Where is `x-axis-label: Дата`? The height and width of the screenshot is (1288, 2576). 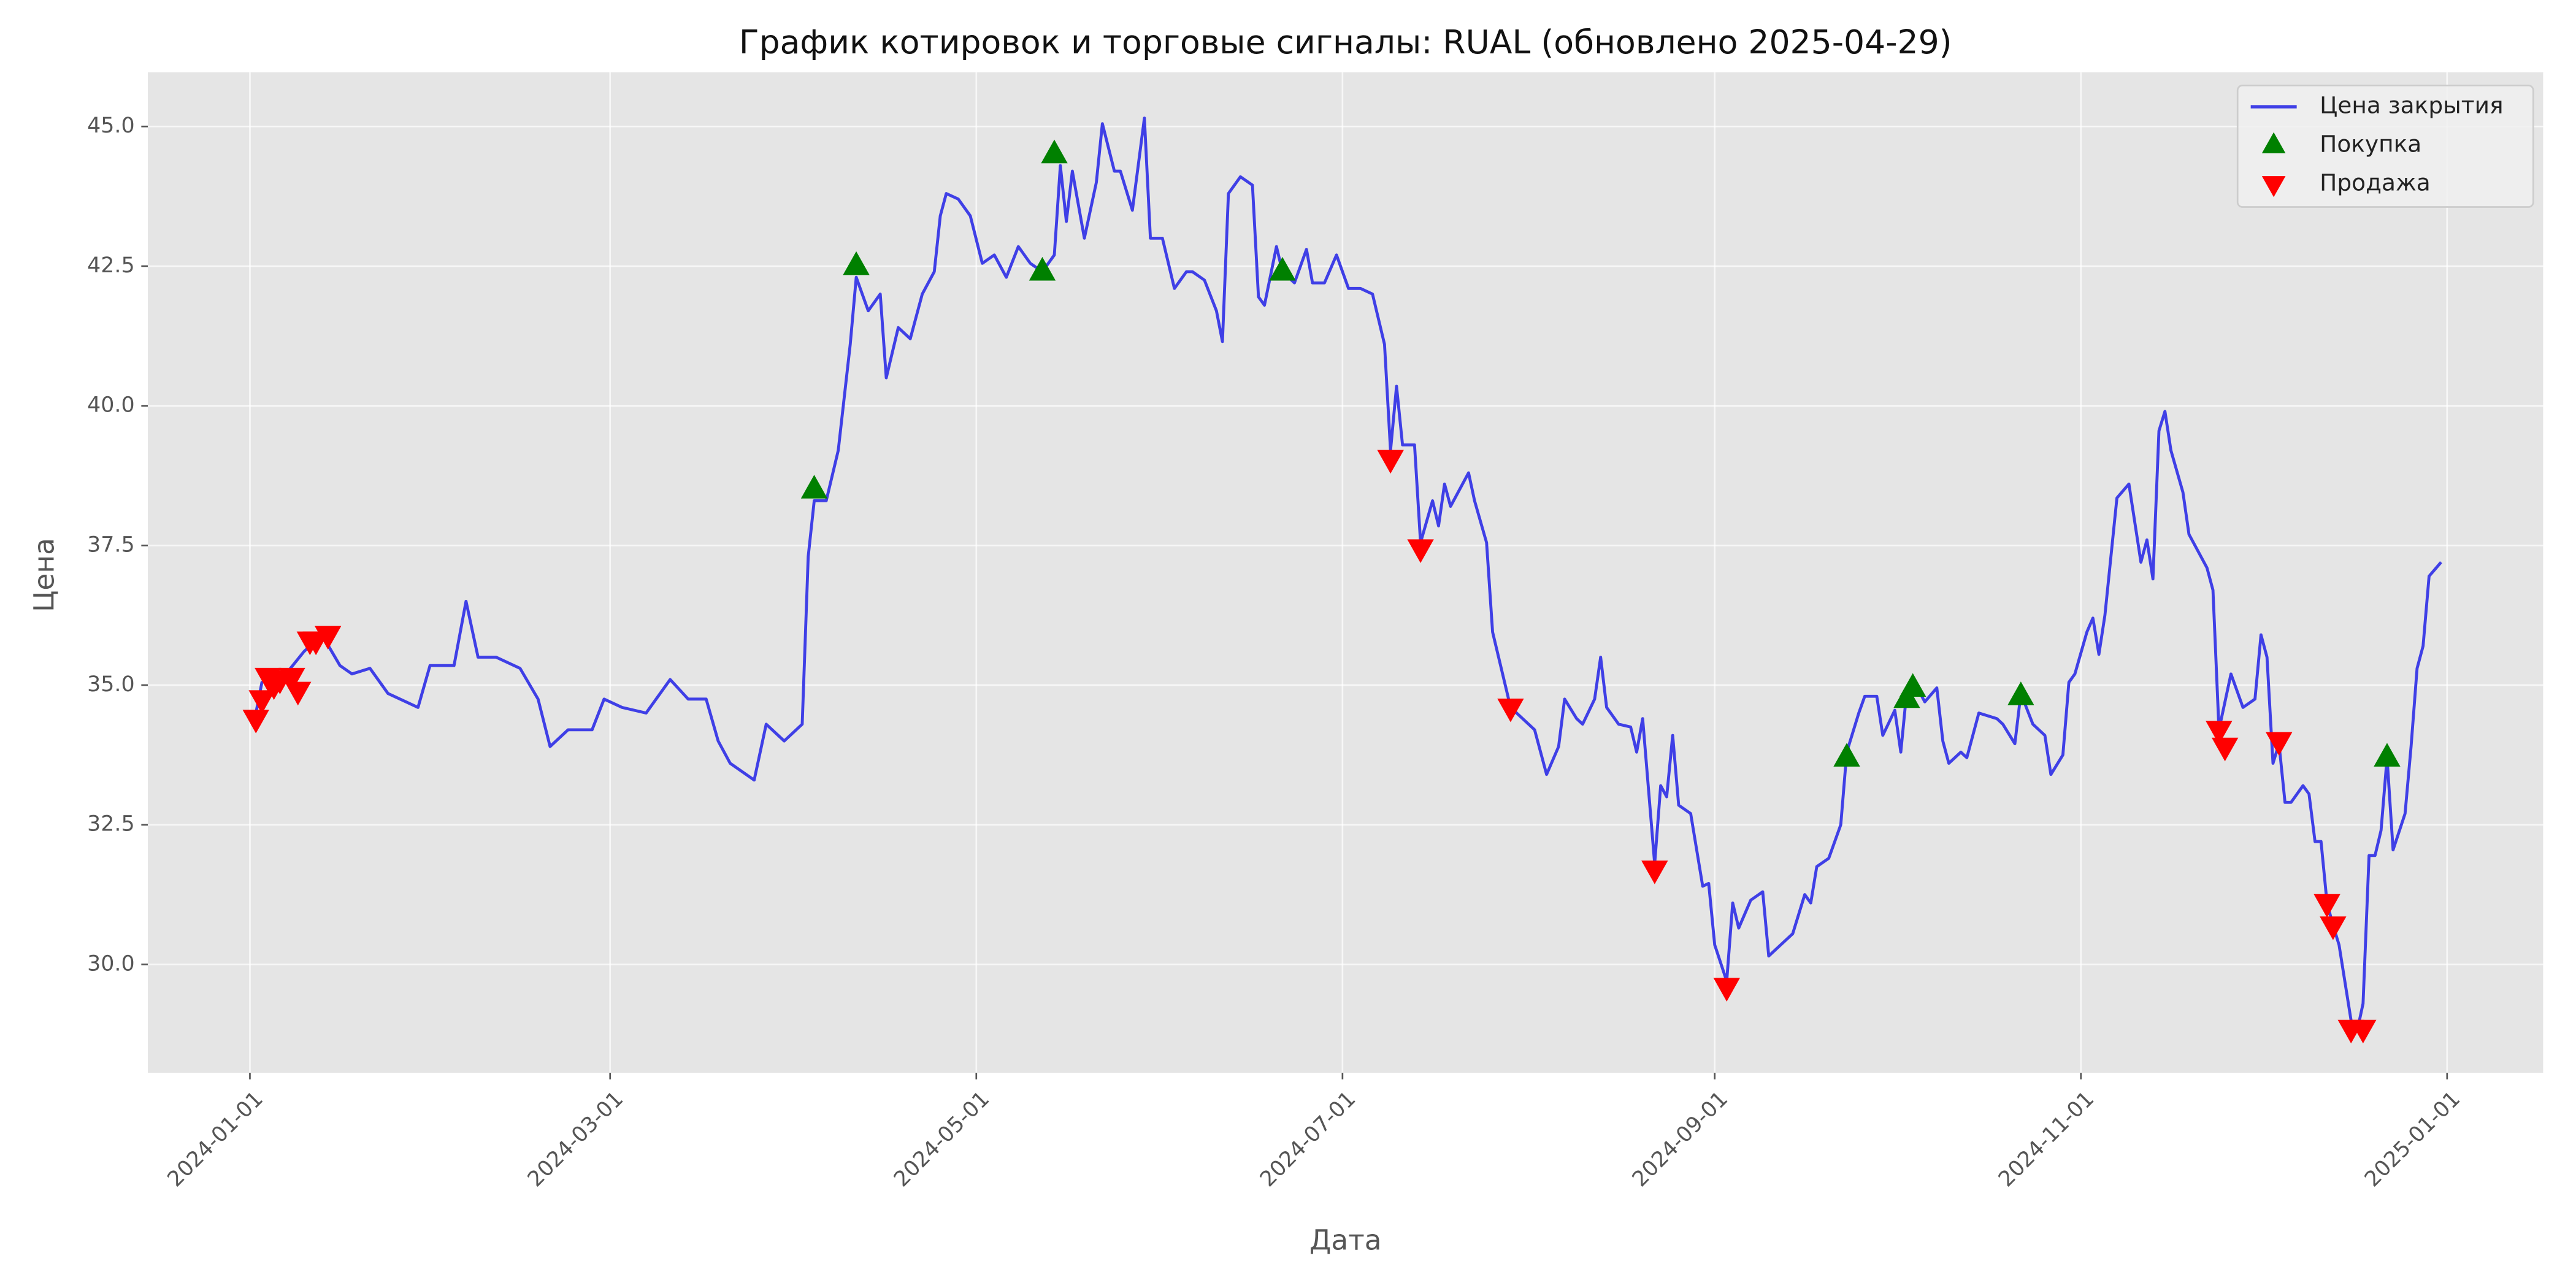 x-axis-label: Дата is located at coordinates (1345, 1240).